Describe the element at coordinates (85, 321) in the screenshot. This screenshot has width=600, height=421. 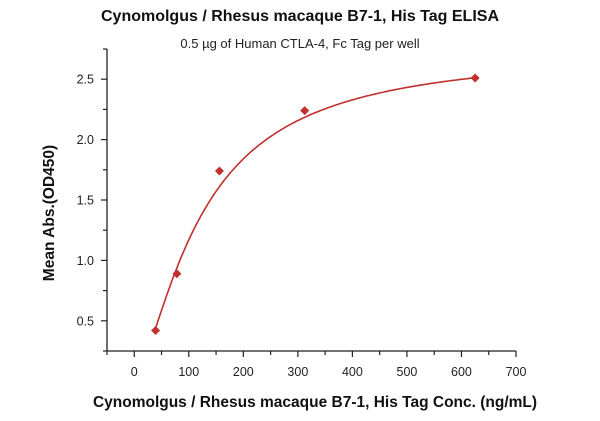
I see `y-tick-label: 0.5` at that location.